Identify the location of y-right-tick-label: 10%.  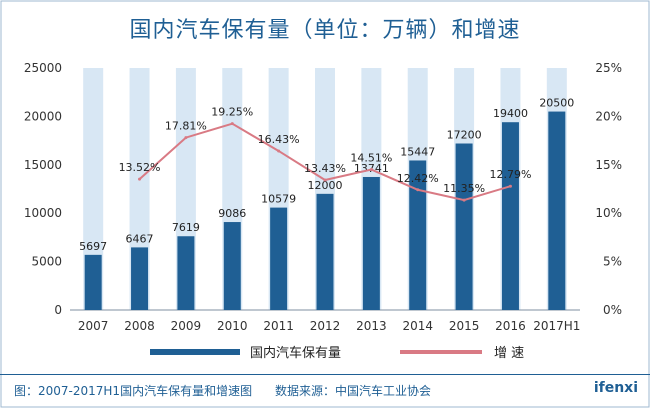
(608, 213).